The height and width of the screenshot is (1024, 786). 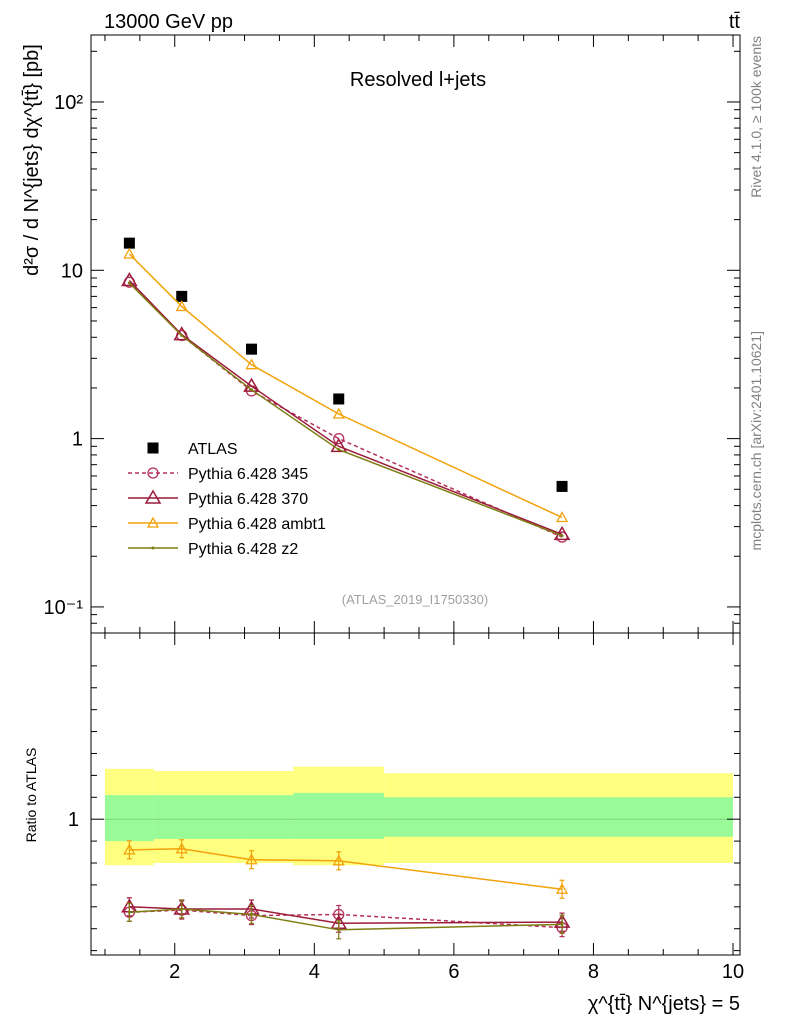 What do you see at coordinates (77, 440) in the screenshot?
I see `y-tick-label: 1` at bounding box center [77, 440].